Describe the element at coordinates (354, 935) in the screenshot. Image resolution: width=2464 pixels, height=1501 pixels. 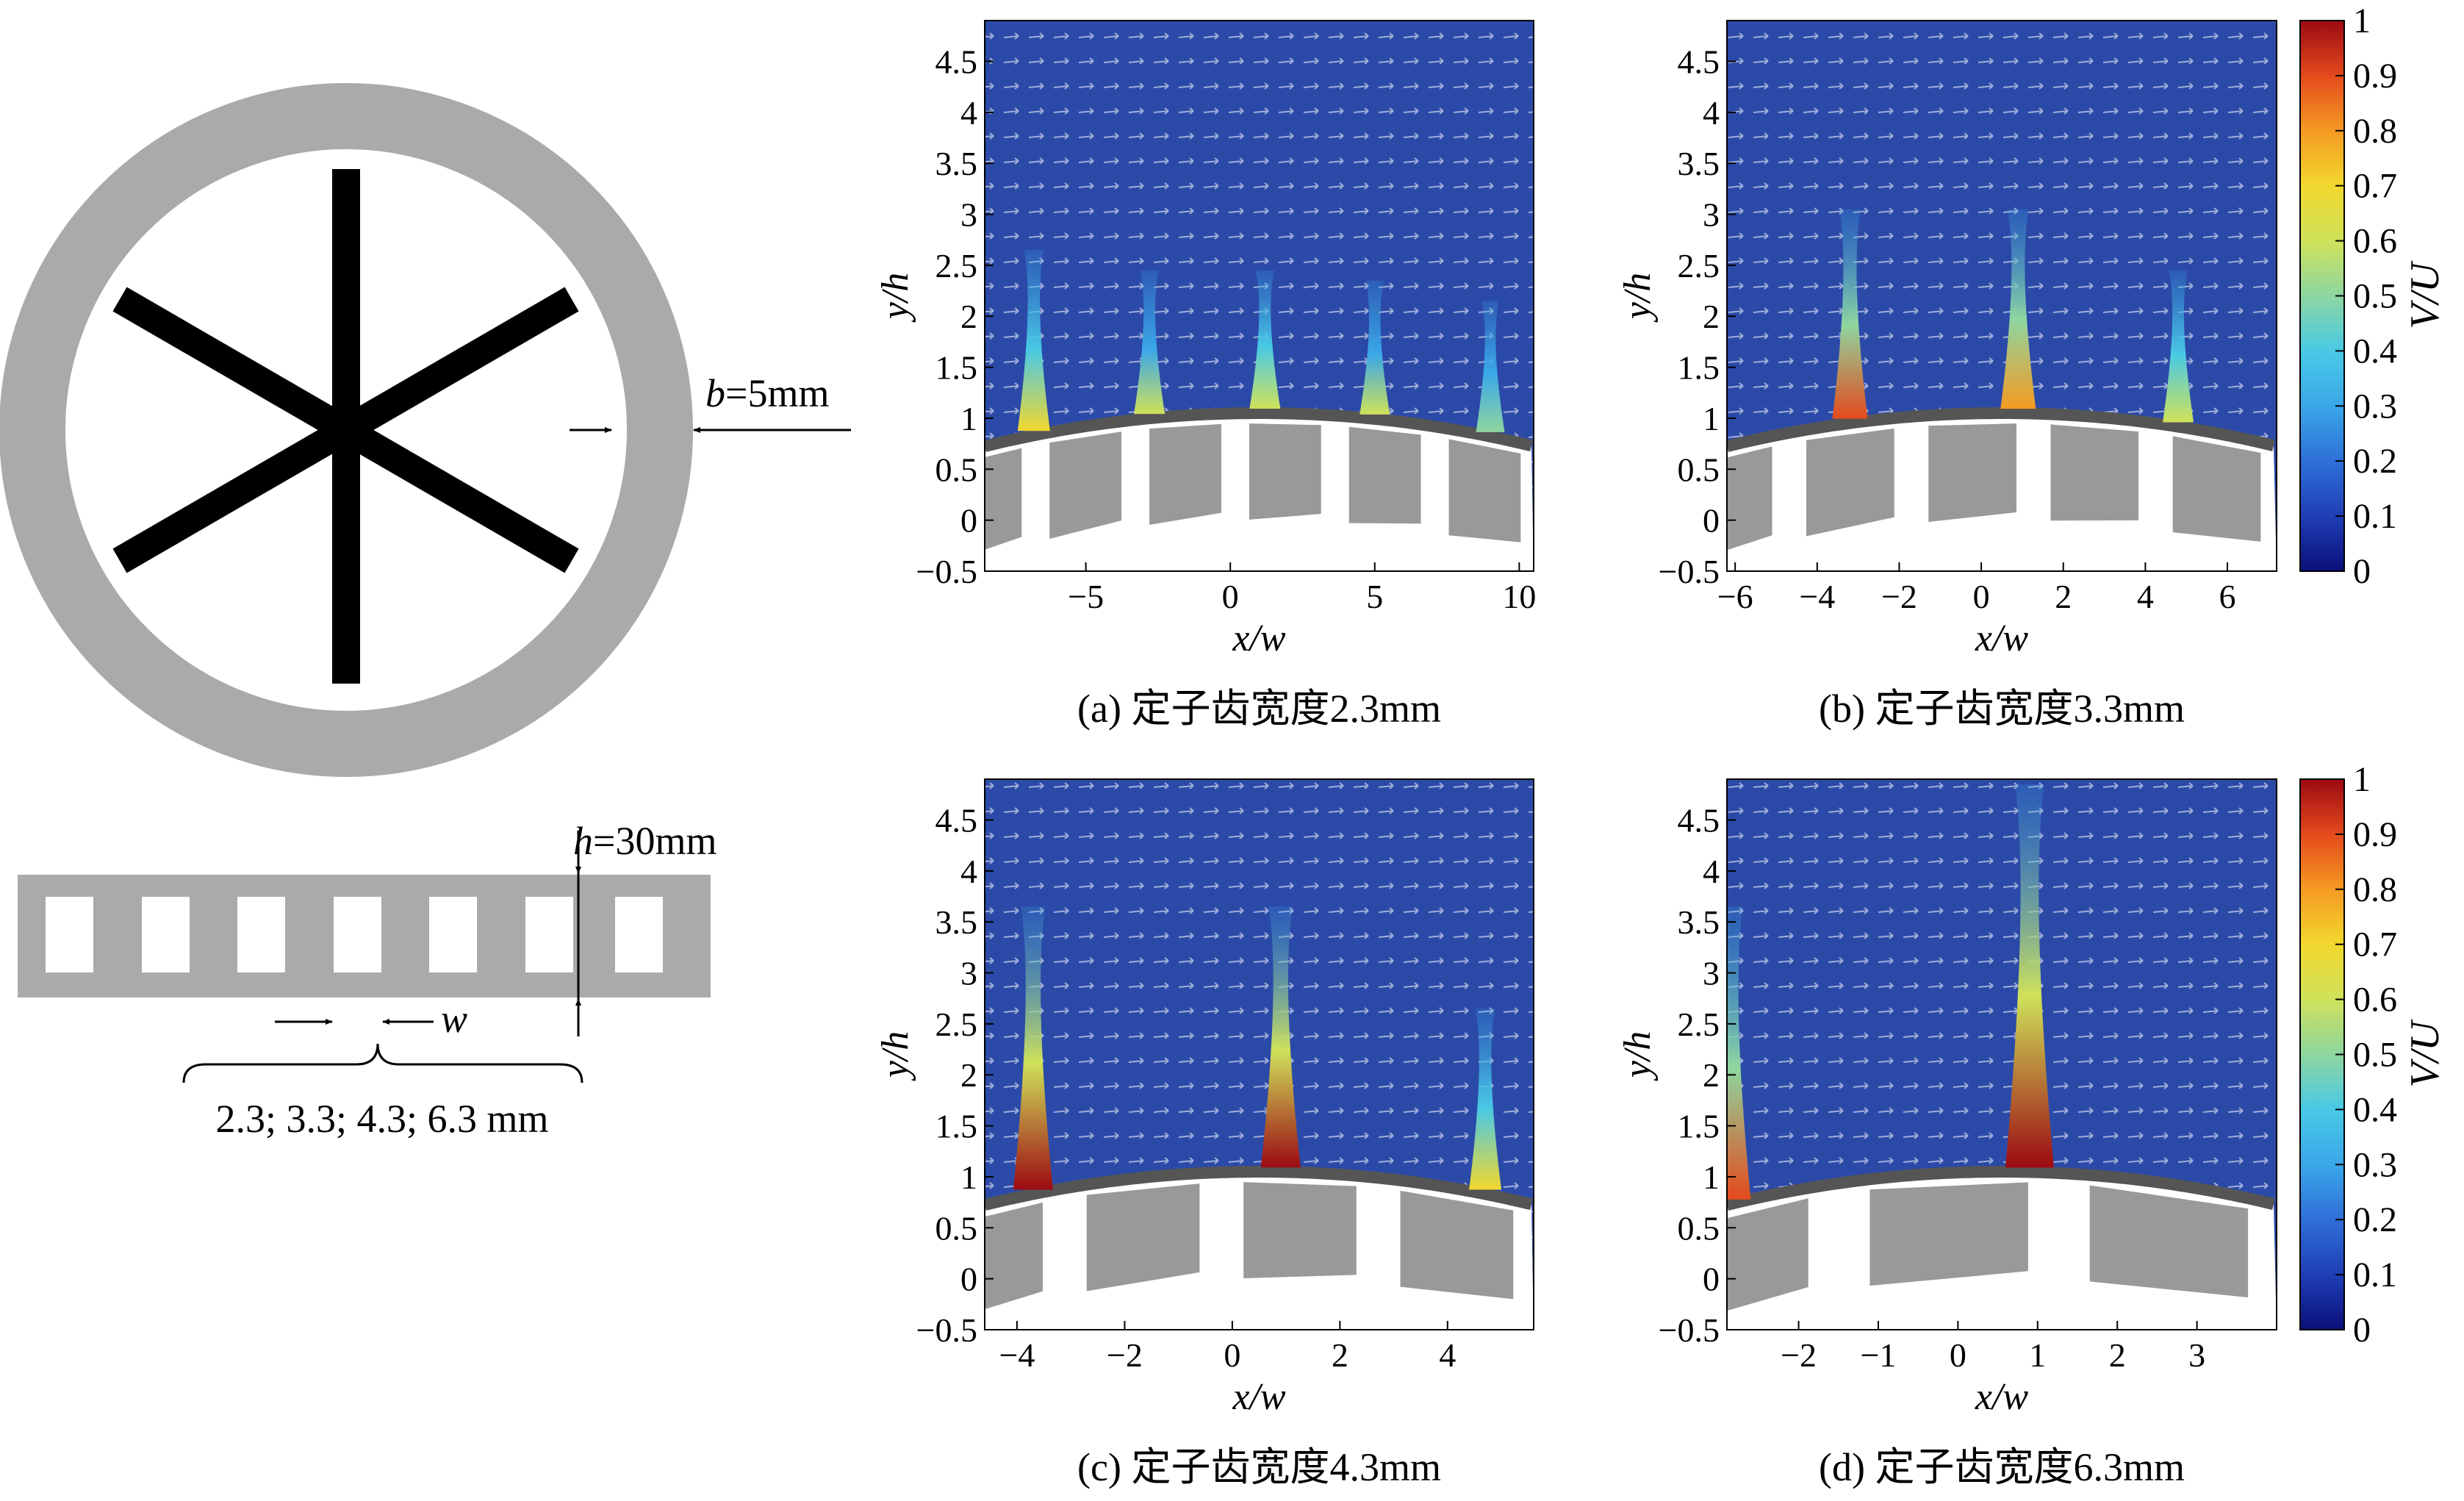
I see `stator-slots` at that location.